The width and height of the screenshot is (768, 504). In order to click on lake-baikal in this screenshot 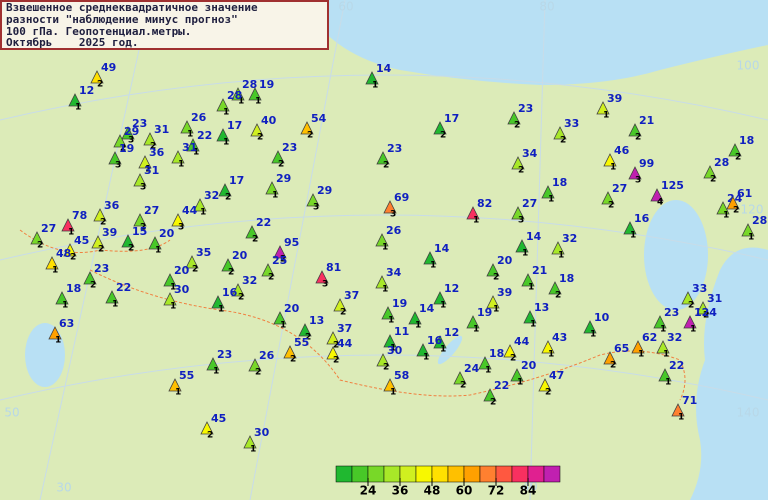, I will do `click(450, 350)`.